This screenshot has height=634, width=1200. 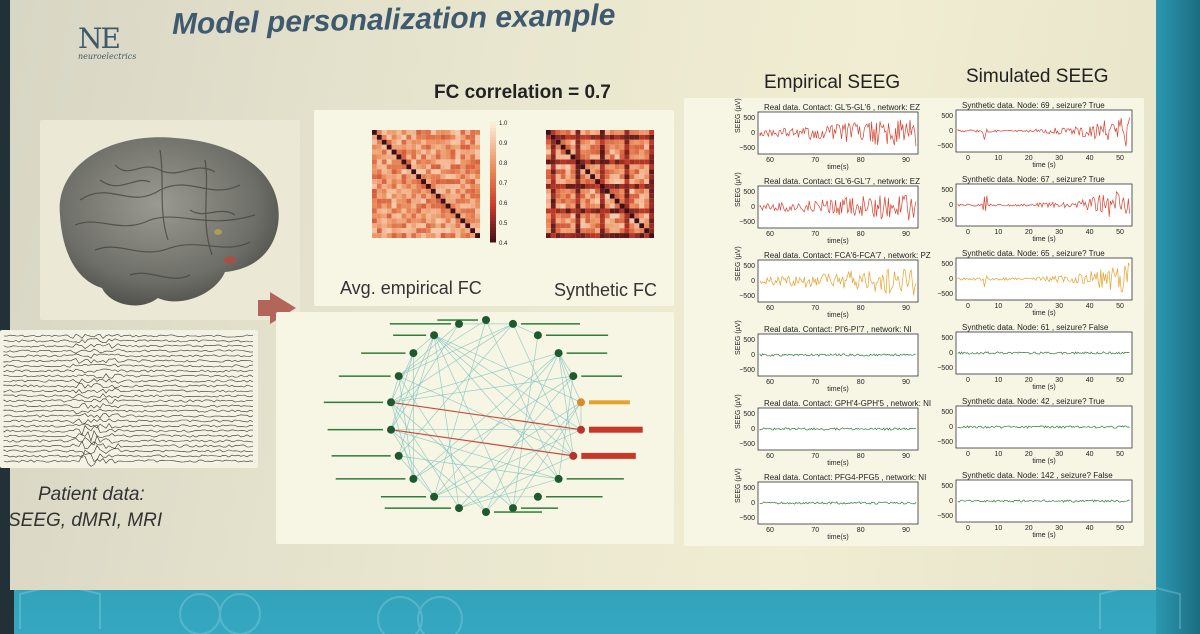 I want to click on x-axis-label: time (s), so click(x=1043, y=535).